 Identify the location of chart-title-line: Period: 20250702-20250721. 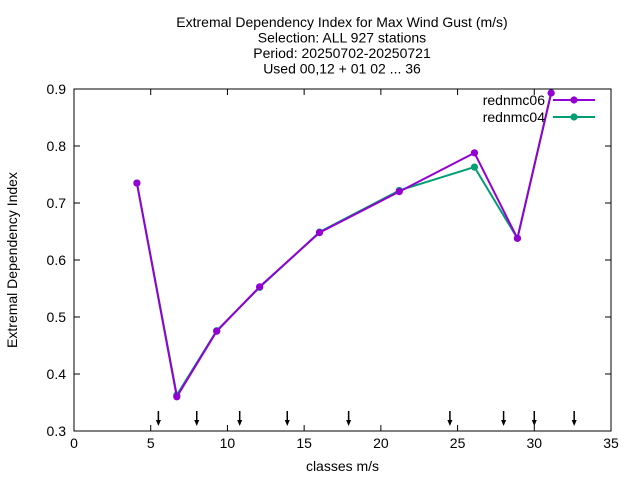
(342, 53).